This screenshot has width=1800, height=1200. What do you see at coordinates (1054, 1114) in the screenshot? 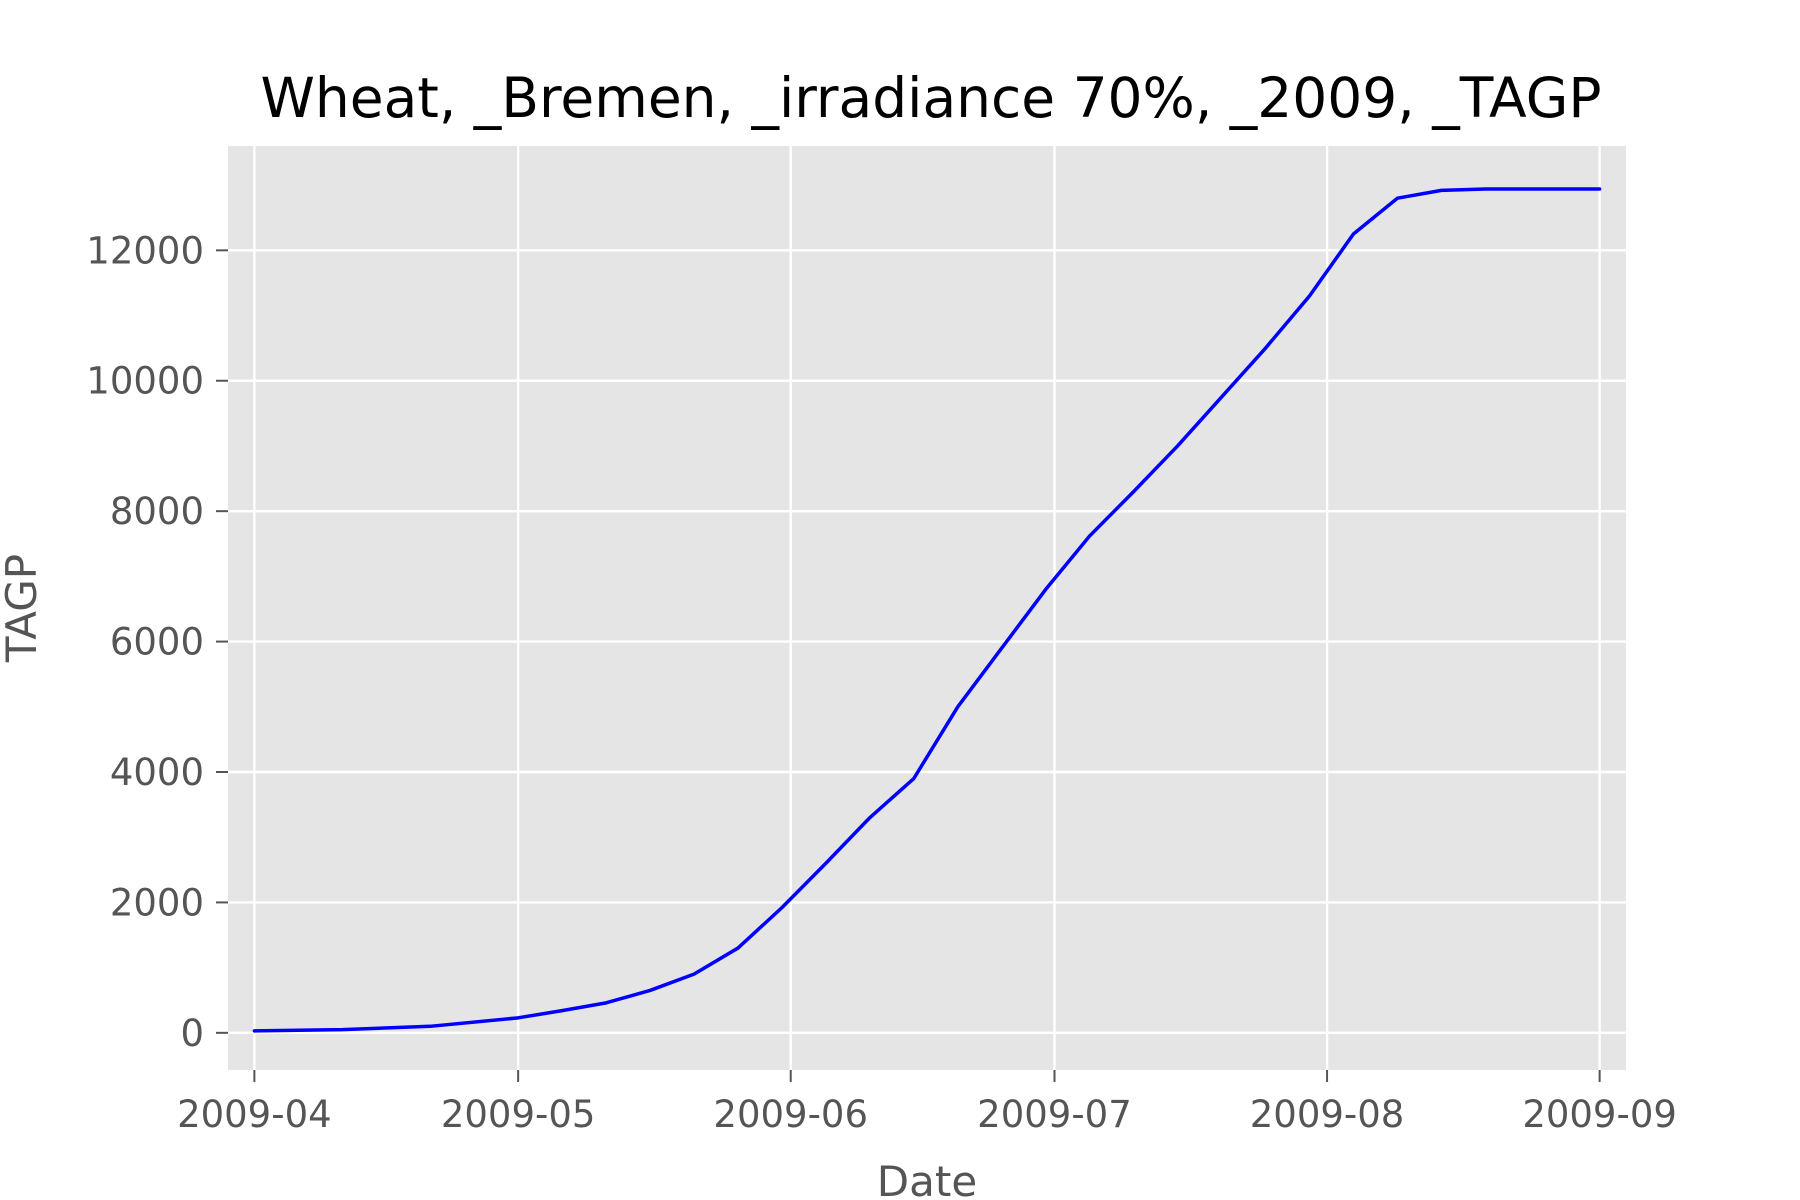
I see `x-tick-label: 2009-07` at bounding box center [1054, 1114].